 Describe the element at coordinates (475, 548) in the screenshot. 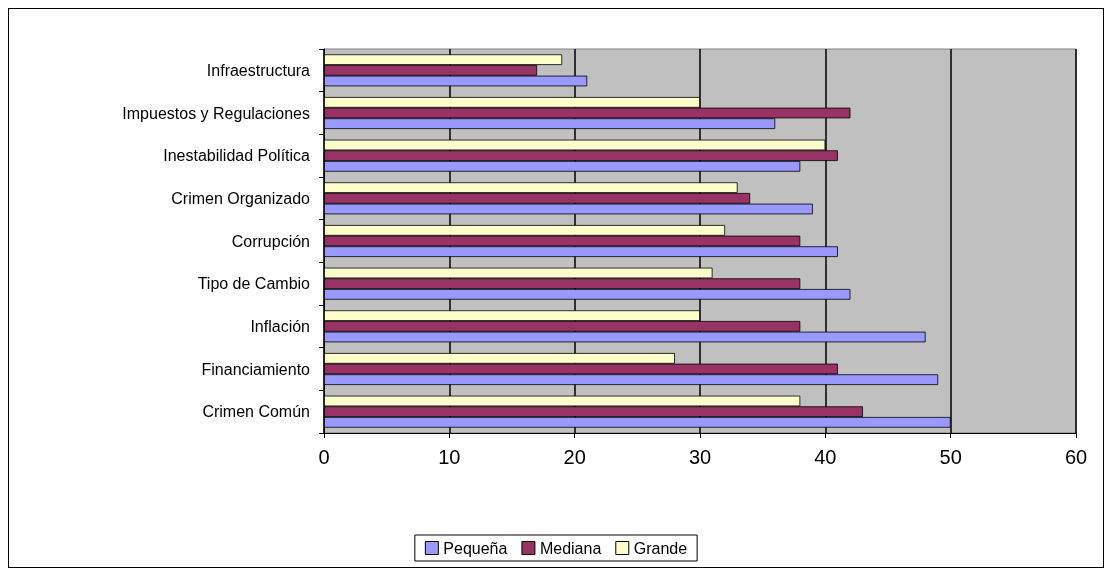

I see `legend-label: Pequeña` at that location.